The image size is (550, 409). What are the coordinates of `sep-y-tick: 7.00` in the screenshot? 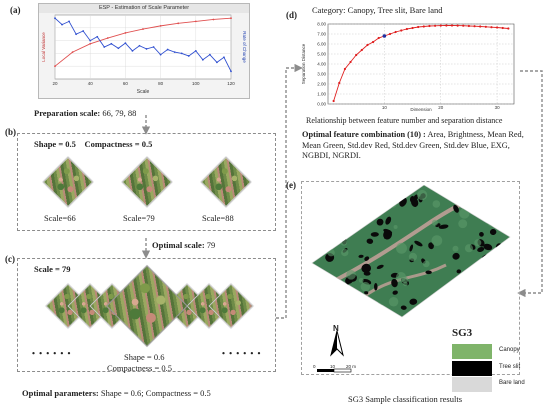 It's located at (321, 34).